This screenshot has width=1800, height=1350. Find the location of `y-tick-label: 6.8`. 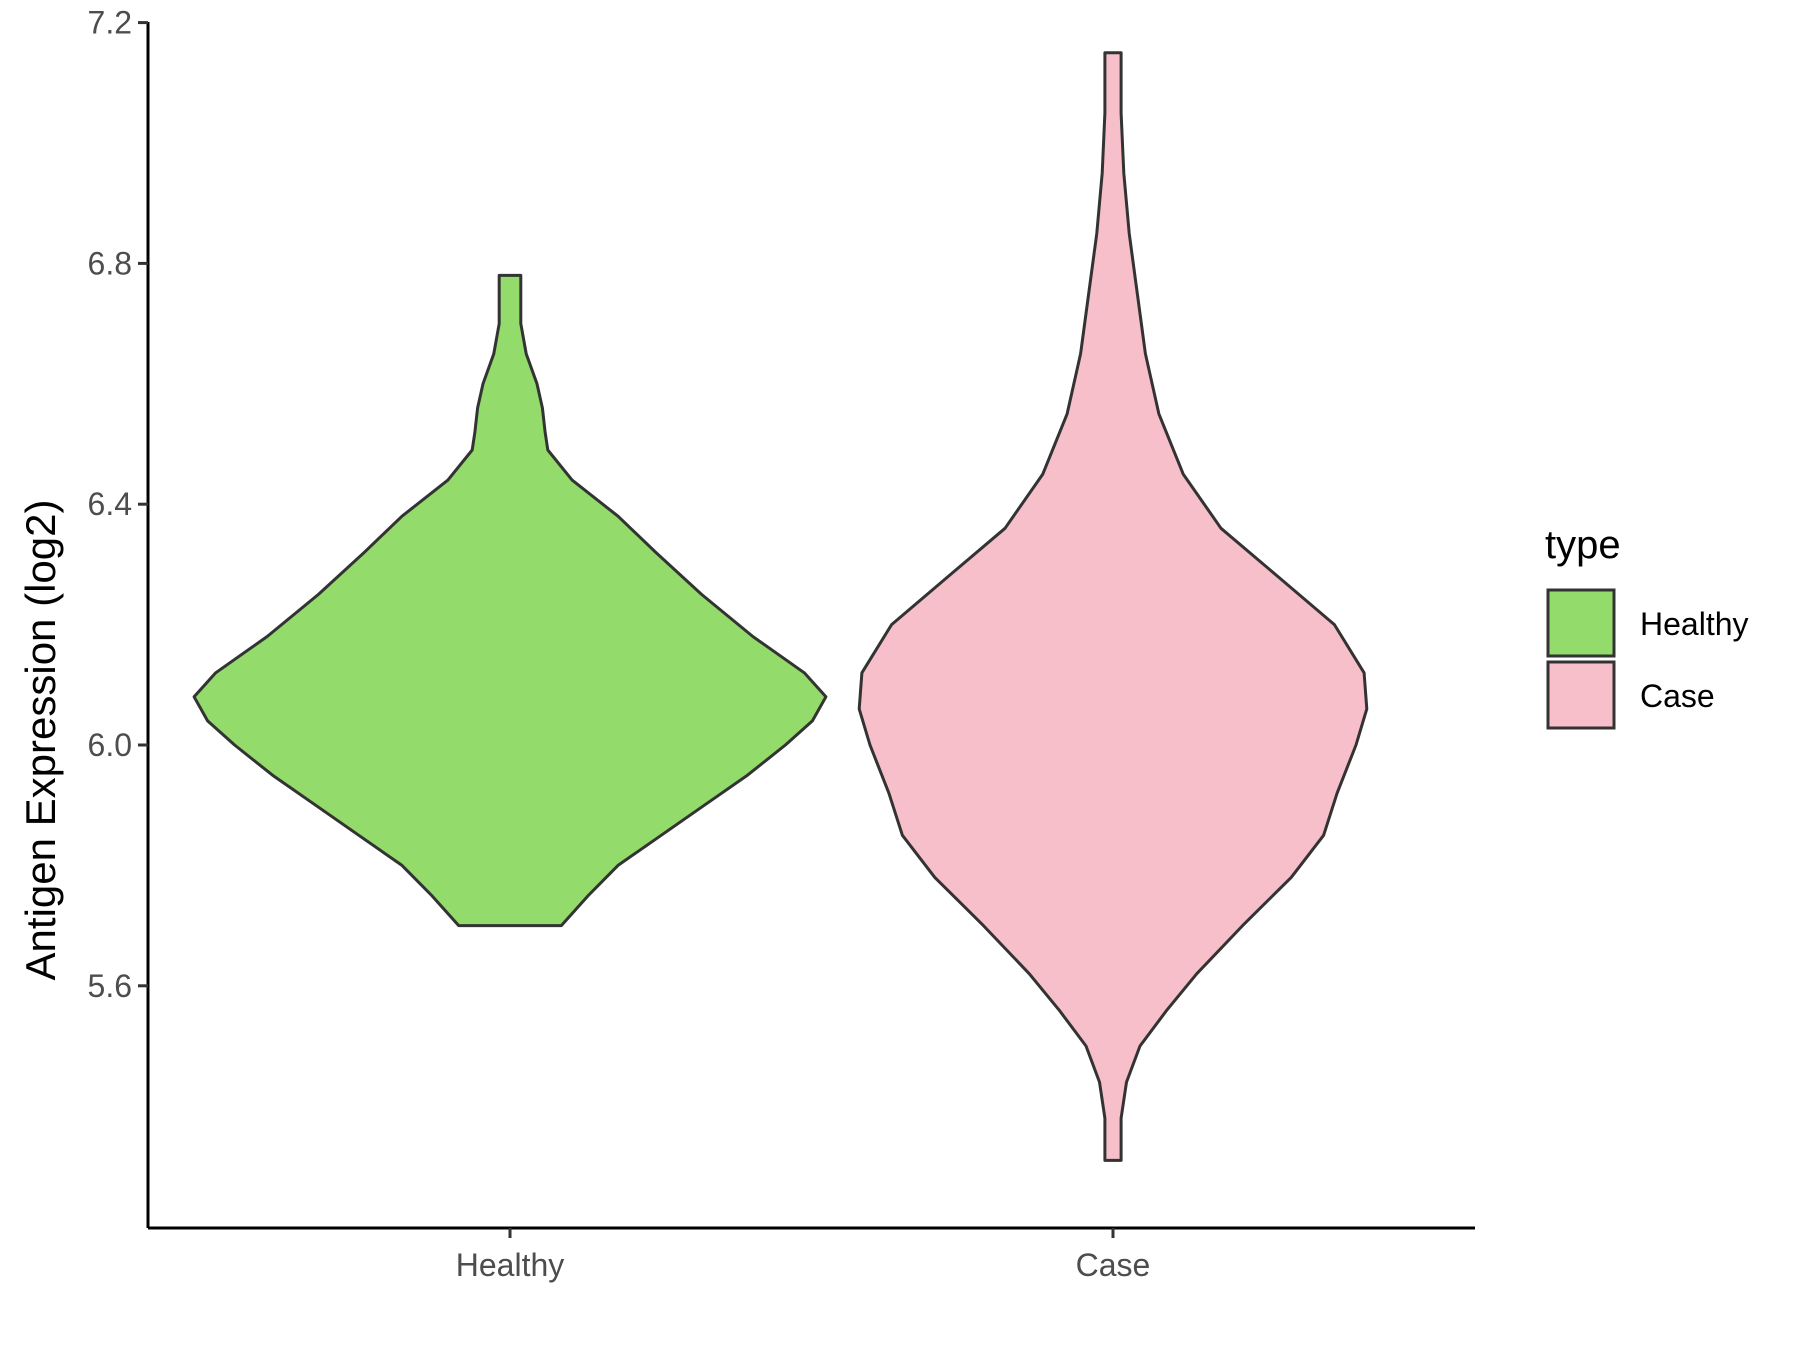

y-tick-label: 6.8 is located at coordinates (110, 263).